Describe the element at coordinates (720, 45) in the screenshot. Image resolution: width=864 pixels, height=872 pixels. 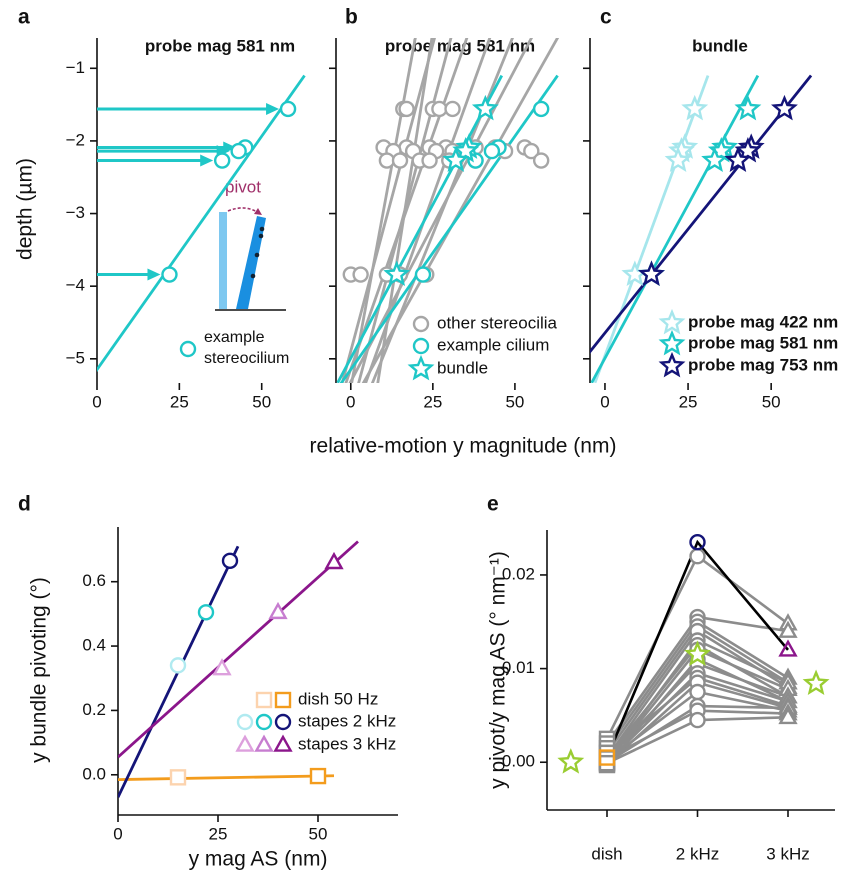
I see `chart-title: bundle` at that location.